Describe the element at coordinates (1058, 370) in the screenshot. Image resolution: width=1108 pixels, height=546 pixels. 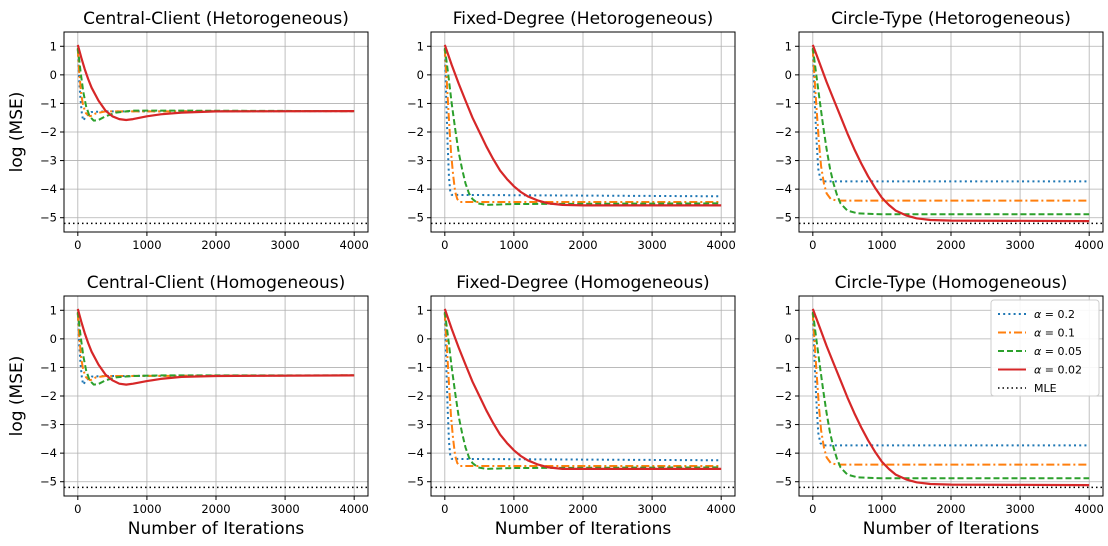
I see `legend-label-a002: α = 0.02` at that location.